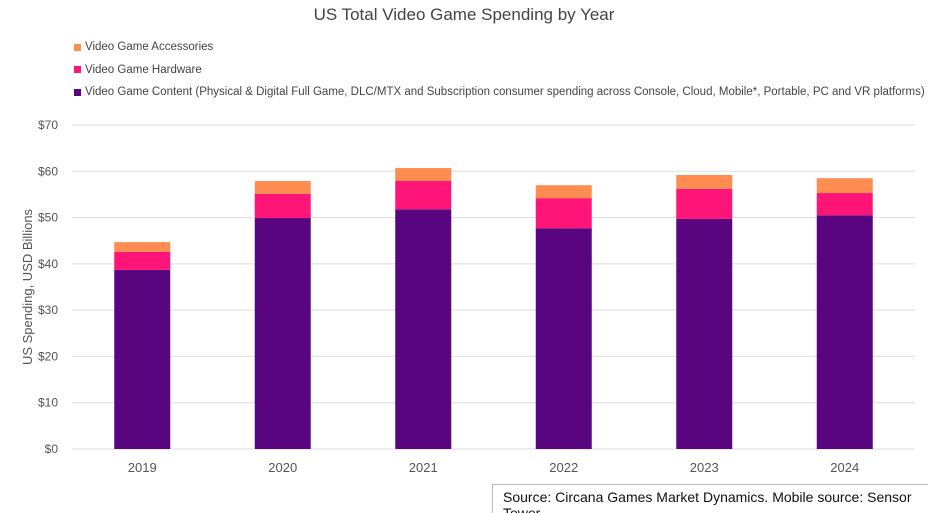  I want to click on x-tick-label: 2020, so click(282, 467).